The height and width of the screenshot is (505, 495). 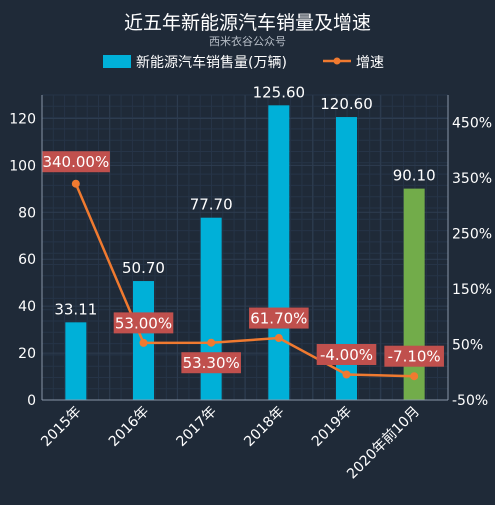 I want to click on right-tick-label: 150%, so click(x=472, y=290).